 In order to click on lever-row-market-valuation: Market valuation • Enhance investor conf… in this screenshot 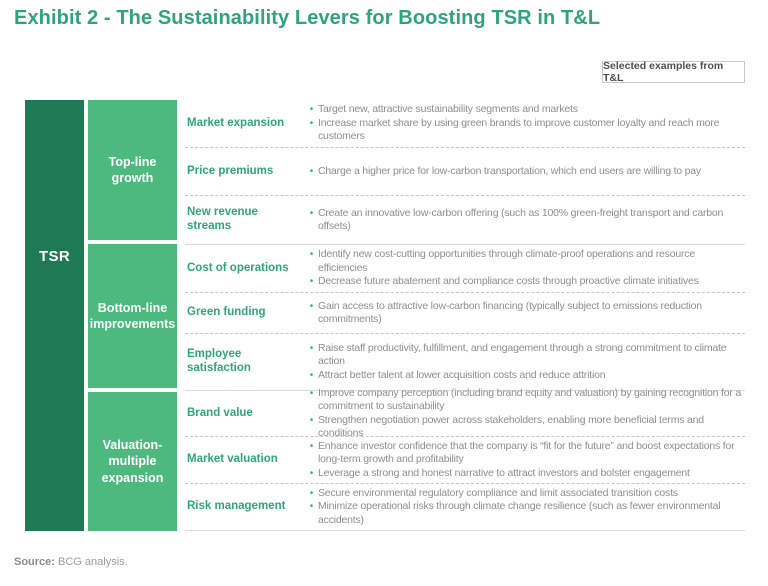, I will do `click(465, 460)`.